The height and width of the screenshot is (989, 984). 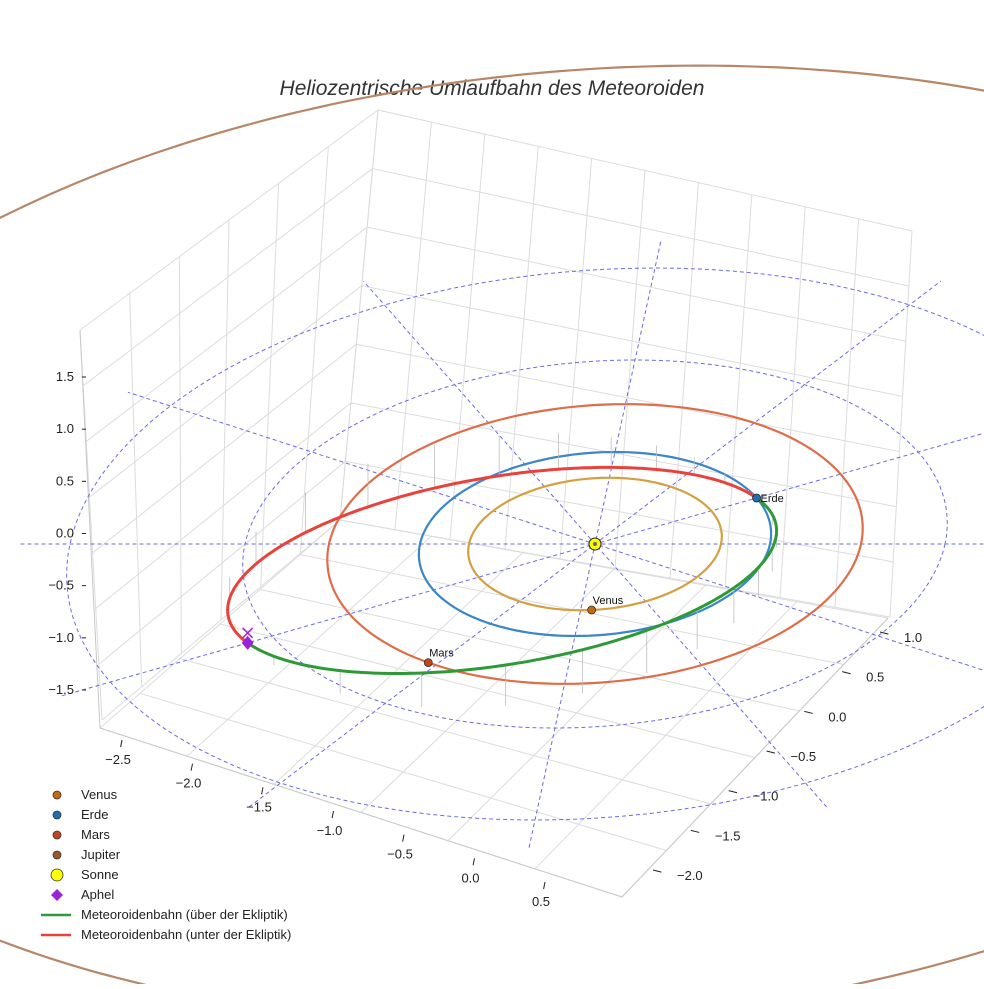 I want to click on legend-marker-sonne, so click(x=57, y=875).